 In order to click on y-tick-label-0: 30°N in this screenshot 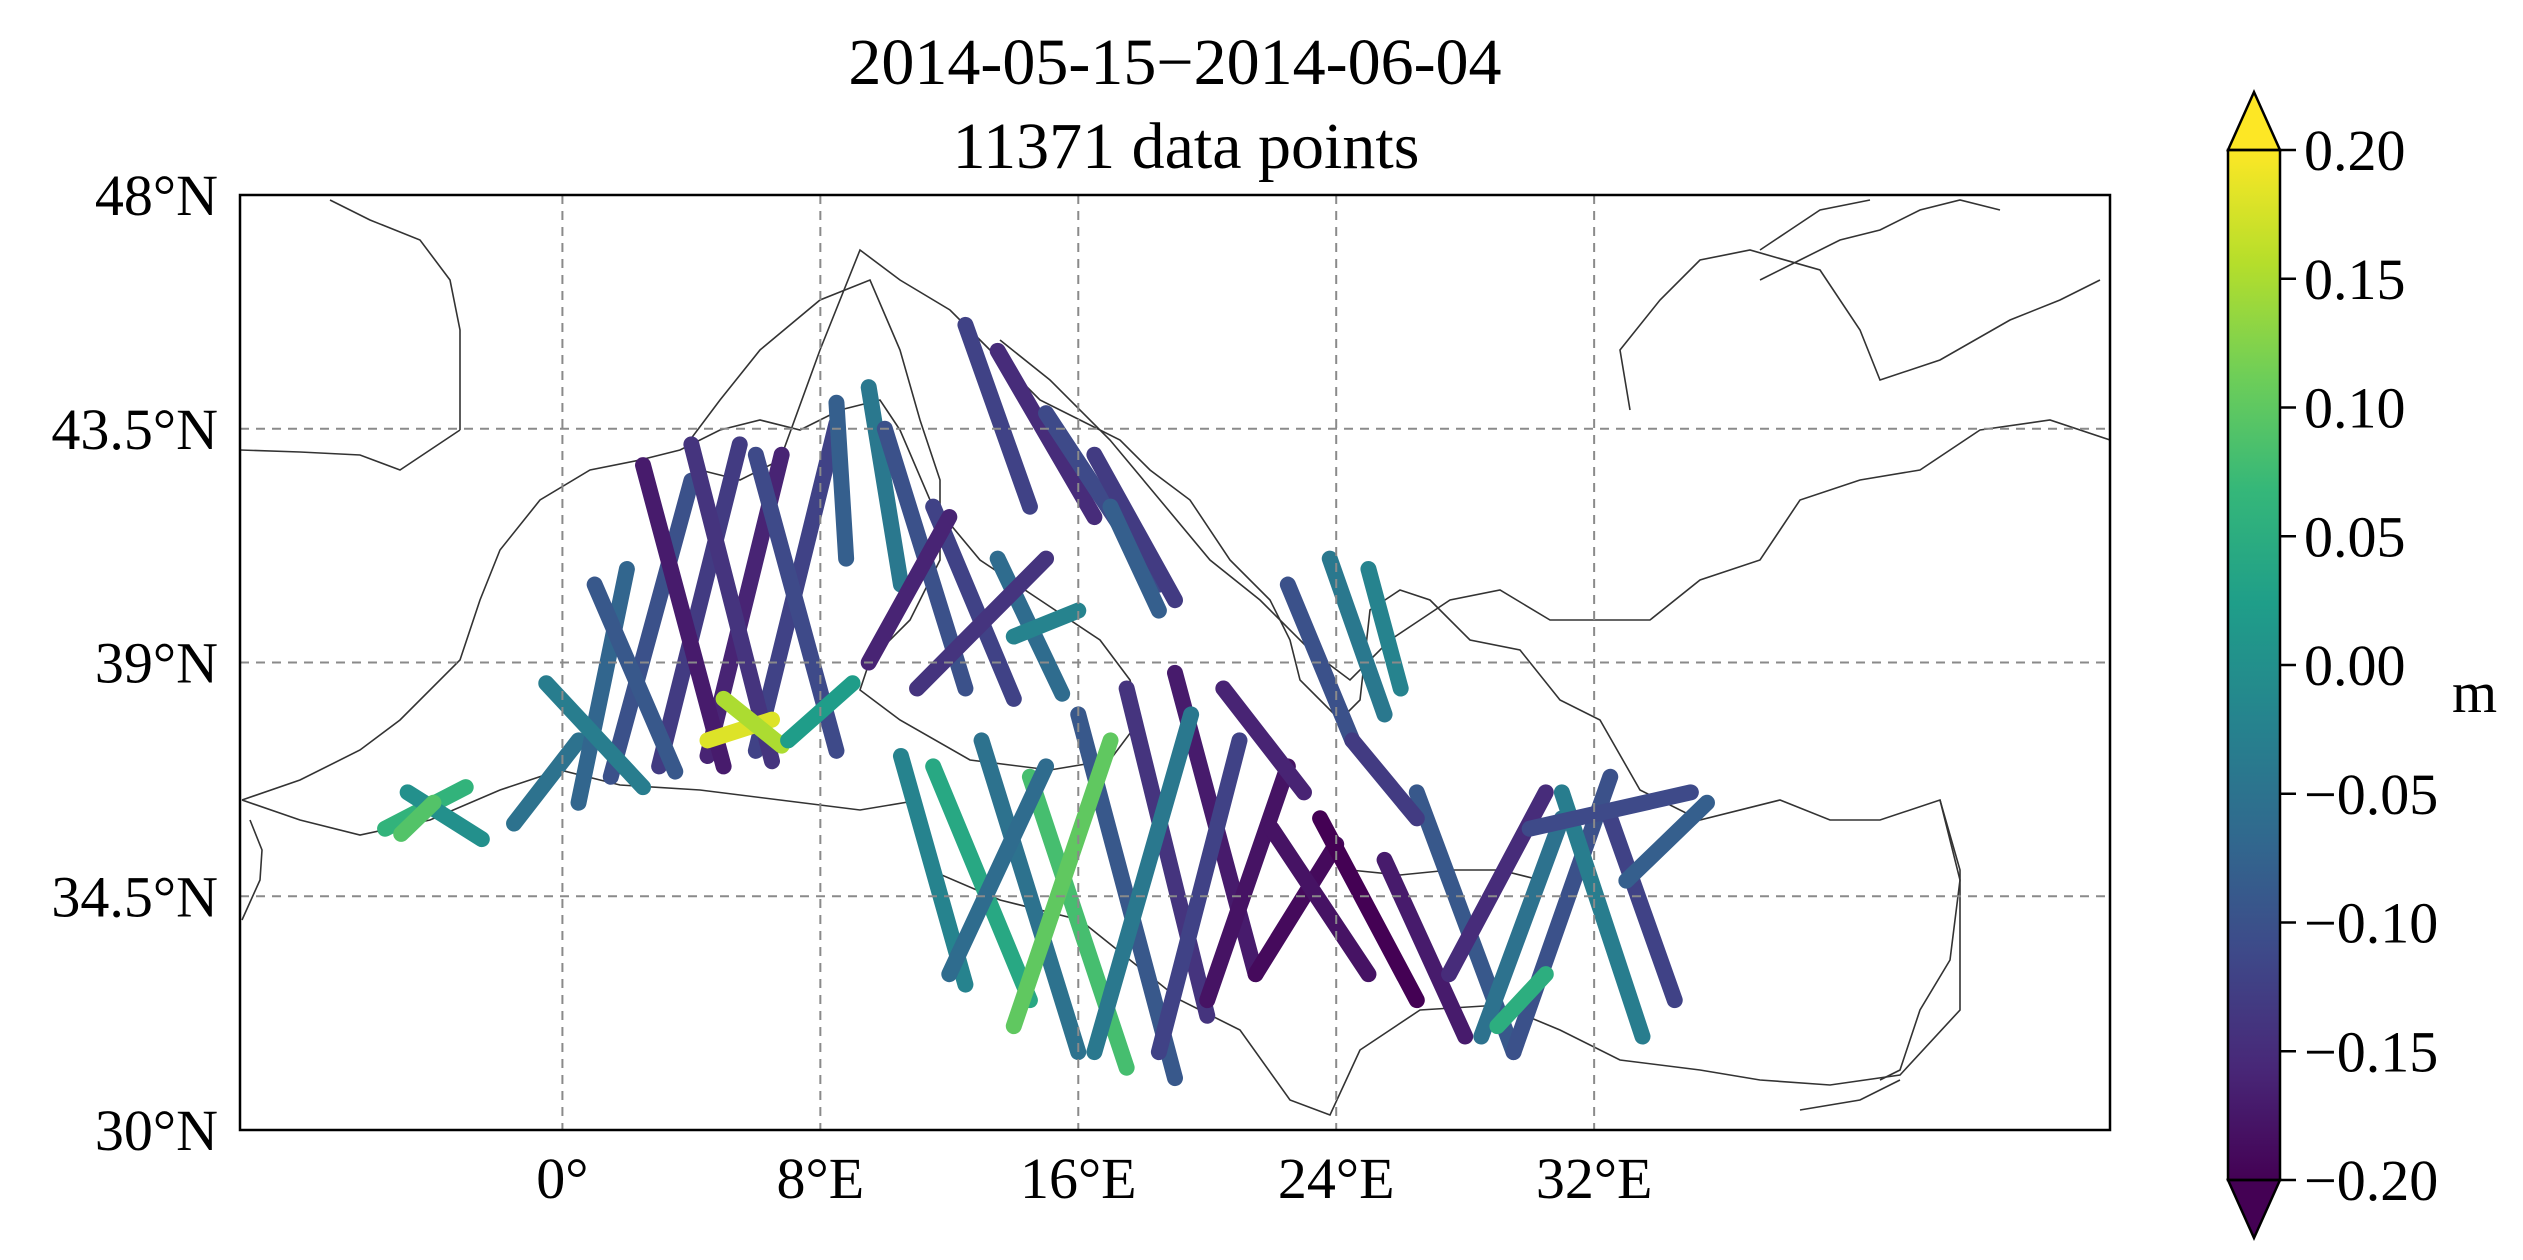, I will do `click(156, 1130)`.